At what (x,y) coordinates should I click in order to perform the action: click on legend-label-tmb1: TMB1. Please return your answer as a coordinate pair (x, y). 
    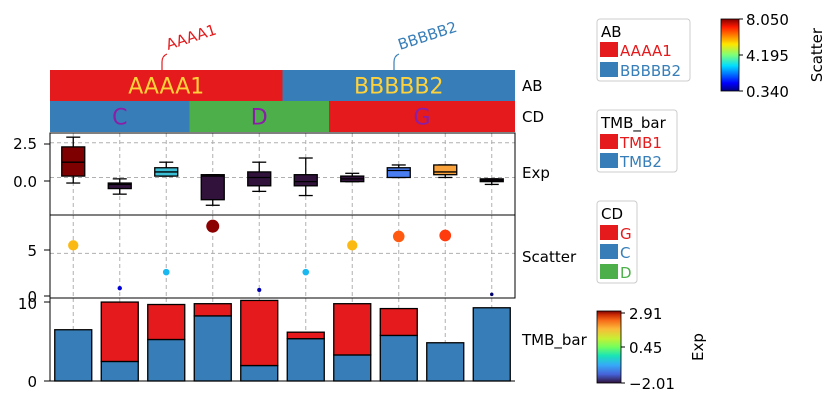
    Looking at the image, I should click on (640, 143).